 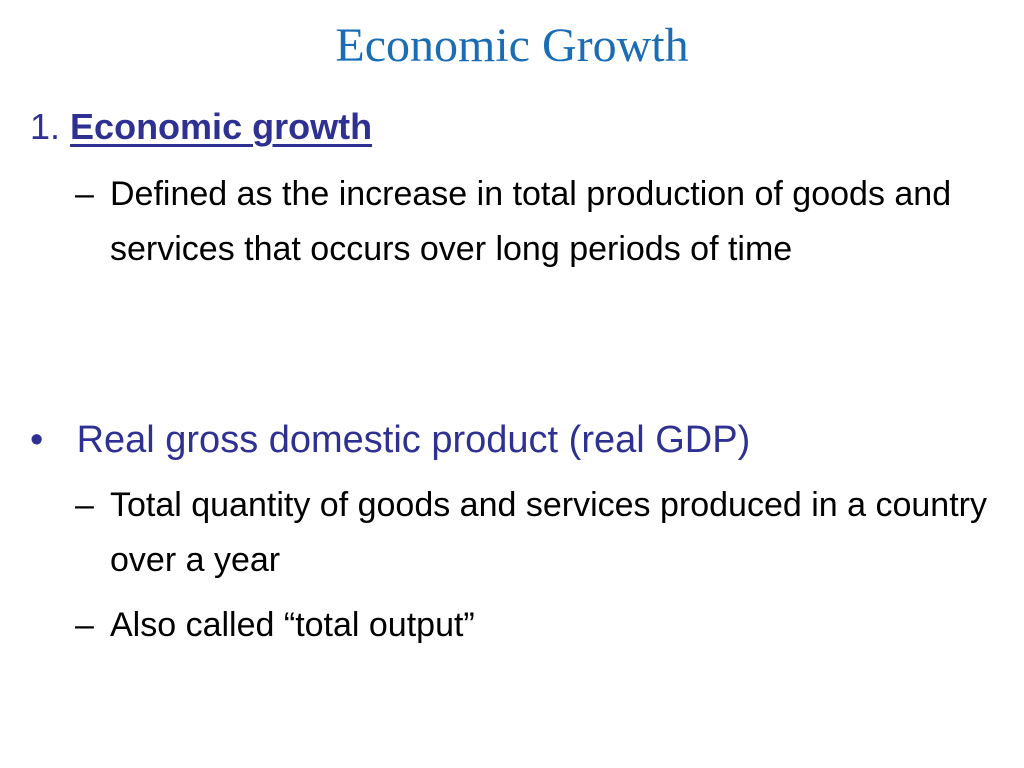 What do you see at coordinates (45, 126) in the screenshot?
I see `section-number: 1.` at bounding box center [45, 126].